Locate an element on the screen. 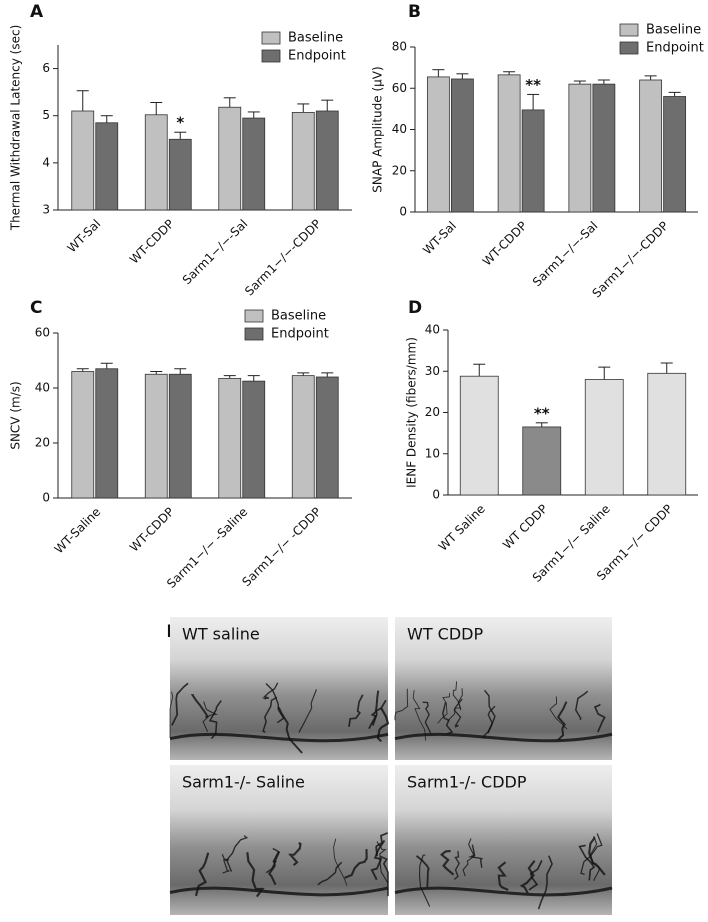  micrograph-caption: WT CDDP is located at coordinates (445, 634).